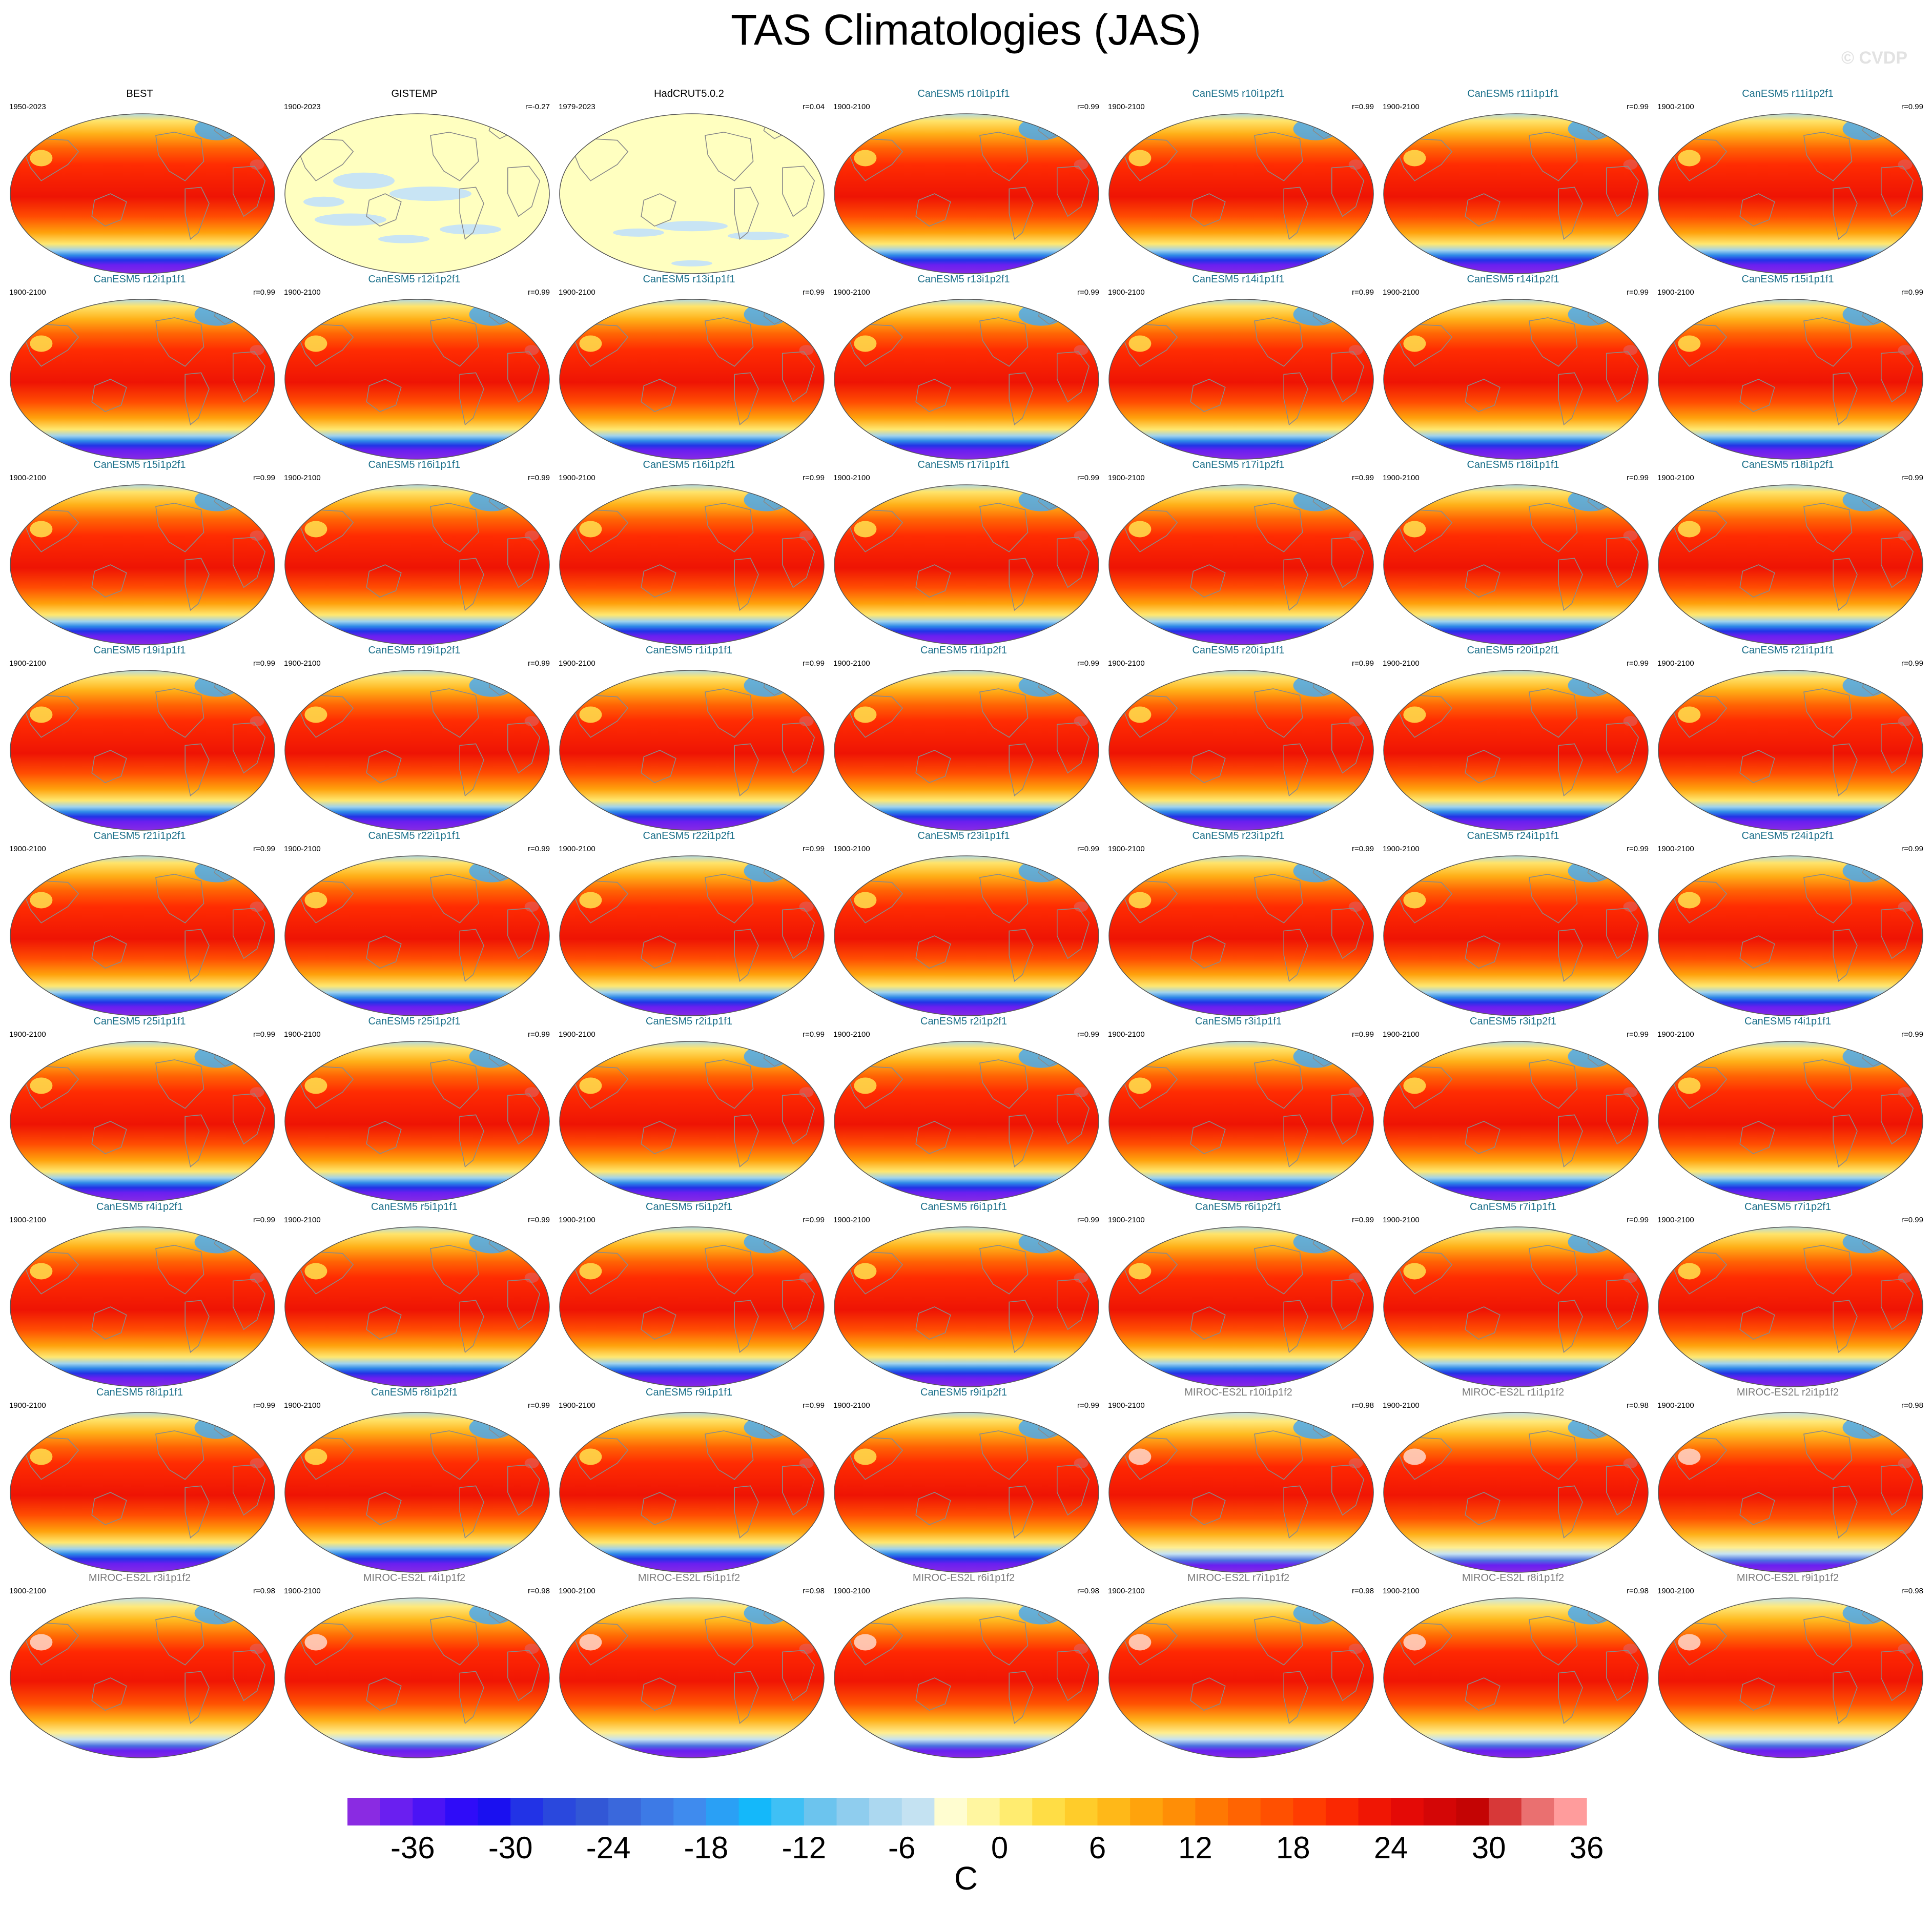 This screenshot has height=1908, width=1932. Describe the element at coordinates (1238, 836) in the screenshot. I see `panel-title: CanESM5 r23i1p2f1` at that location.